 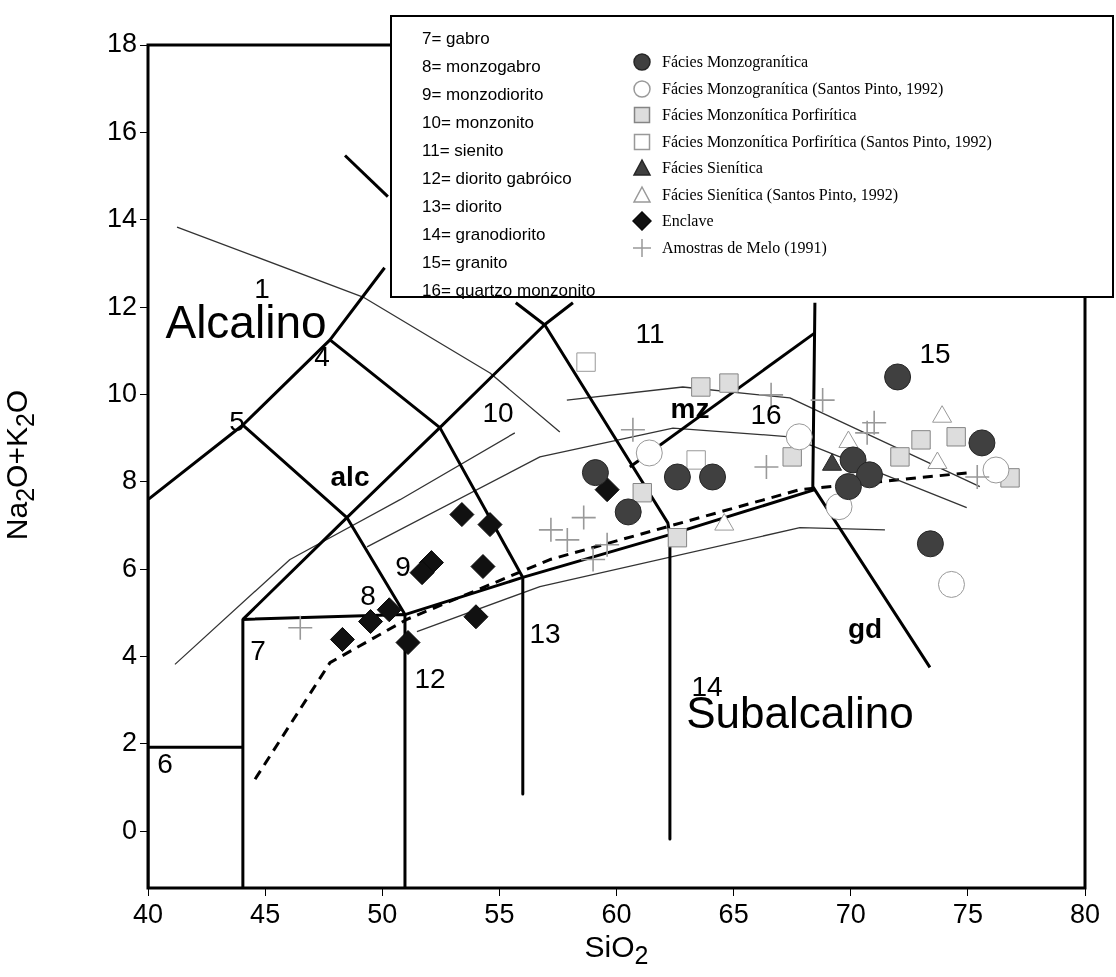 What do you see at coordinates (483, 95) in the screenshot?
I see `annotation: 9= monzodiorito` at bounding box center [483, 95].